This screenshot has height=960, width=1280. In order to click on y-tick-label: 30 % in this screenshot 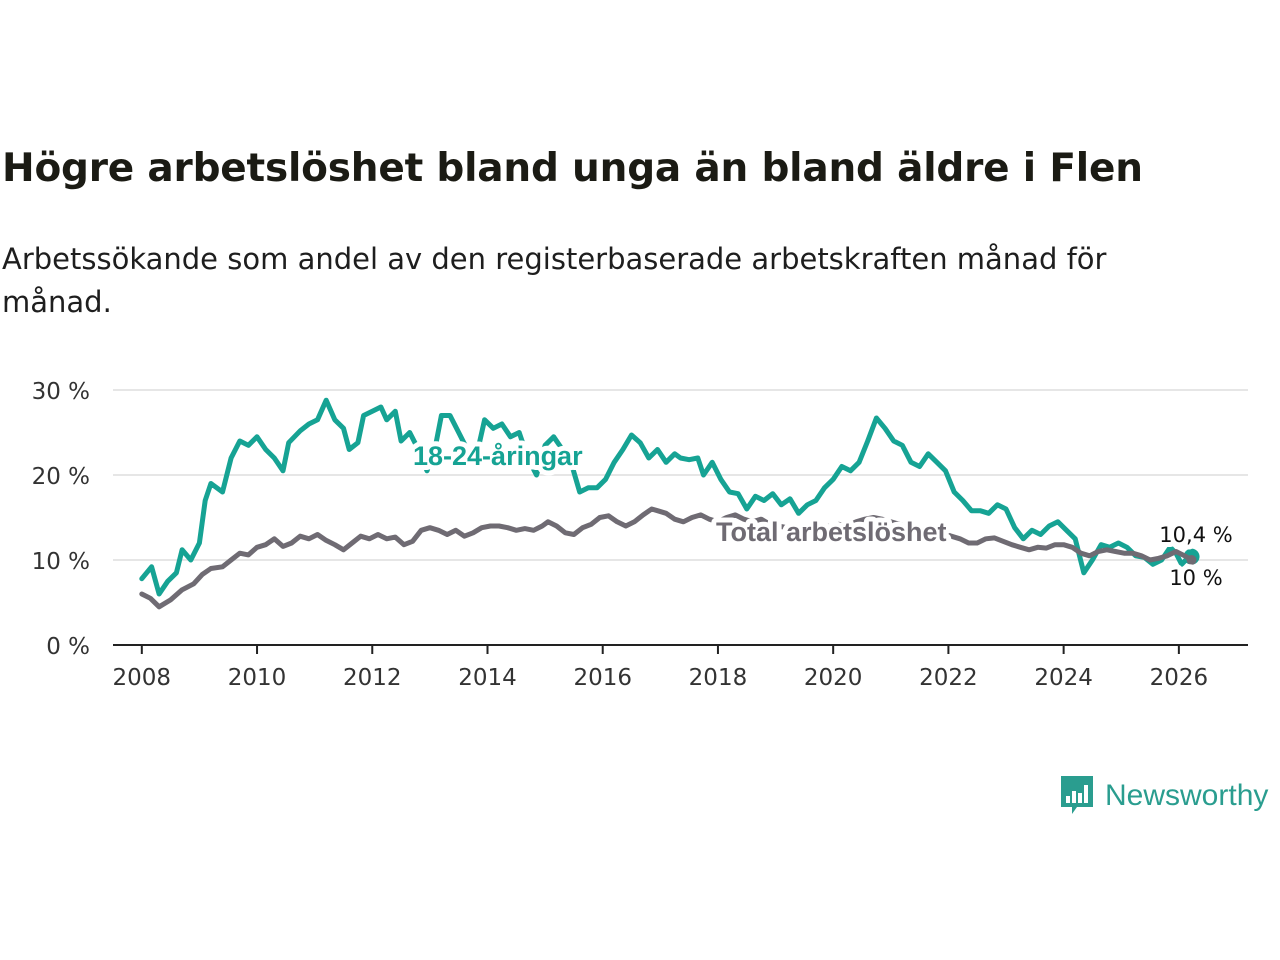, I will do `click(61, 392)`.